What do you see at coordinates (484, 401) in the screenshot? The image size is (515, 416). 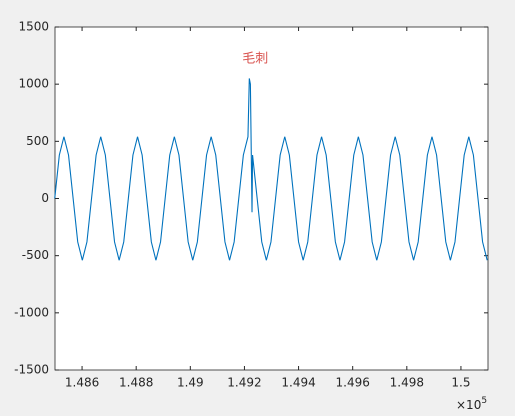 I see `exponent-power: 5` at bounding box center [484, 401].